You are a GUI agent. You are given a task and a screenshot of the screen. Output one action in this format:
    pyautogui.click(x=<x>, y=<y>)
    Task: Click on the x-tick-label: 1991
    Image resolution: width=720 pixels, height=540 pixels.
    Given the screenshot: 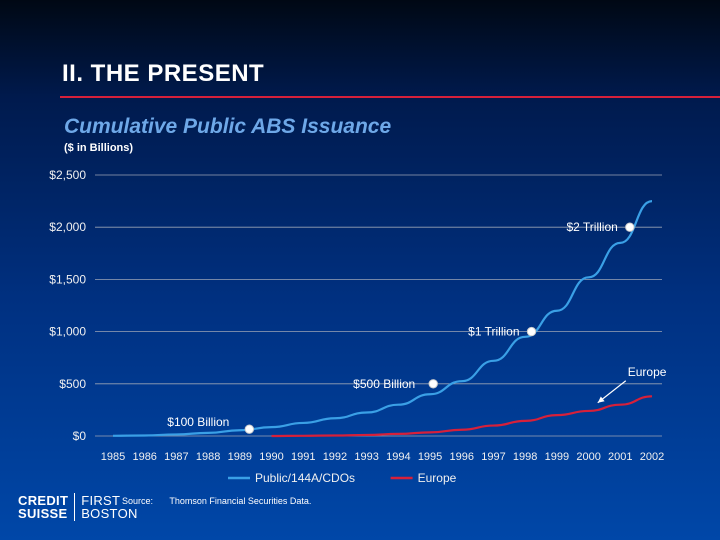 What is the action you would take?
    pyautogui.click(x=303, y=457)
    